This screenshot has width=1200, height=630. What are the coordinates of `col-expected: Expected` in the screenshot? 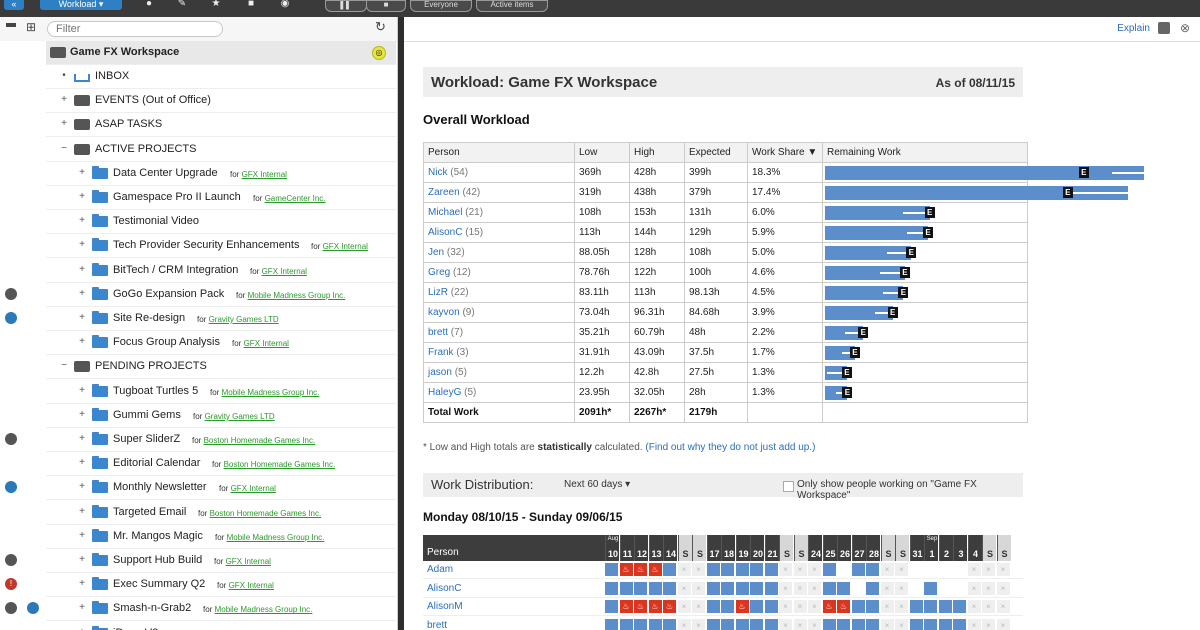 It's located at (716, 152).